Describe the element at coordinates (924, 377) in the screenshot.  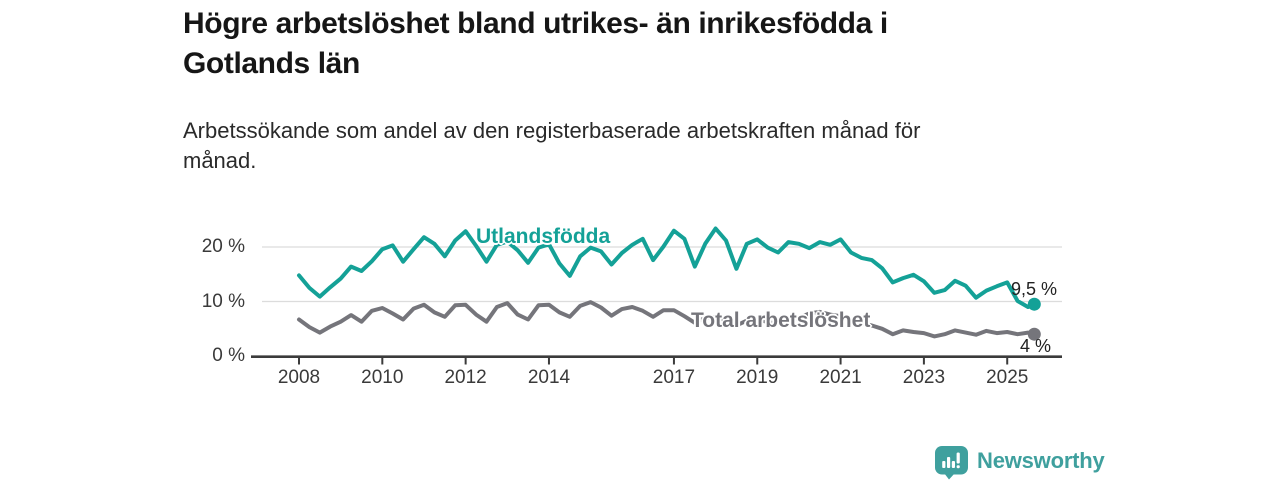
I see `x-axis-label: 2023` at that location.